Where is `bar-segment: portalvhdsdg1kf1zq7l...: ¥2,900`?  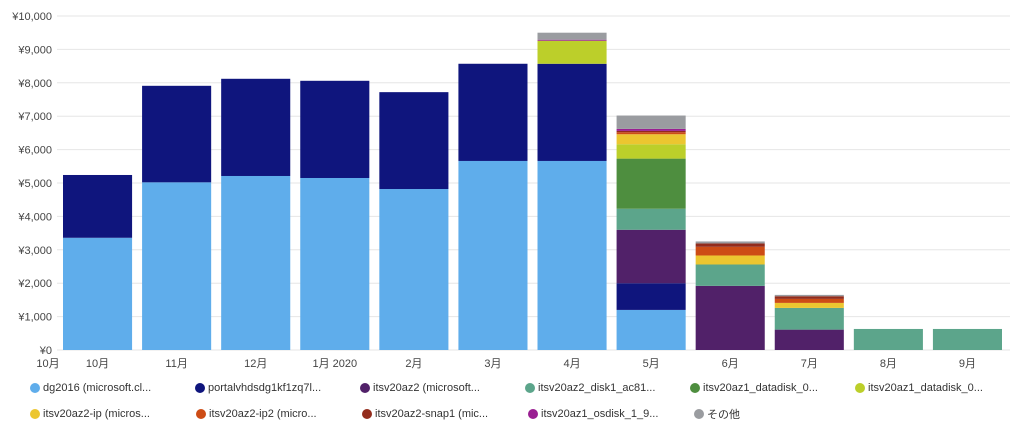 bar-segment: portalvhdsdg1kf1zq7l...: ¥2,900 is located at coordinates (414, 141).